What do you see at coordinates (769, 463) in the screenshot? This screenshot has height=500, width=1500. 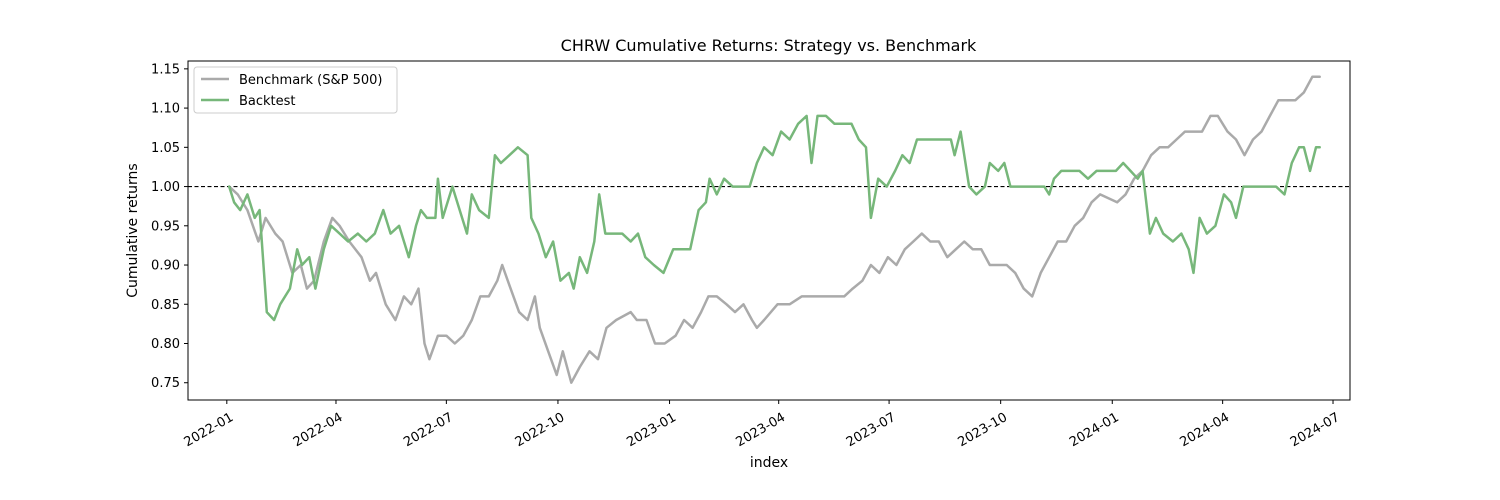 I see `x-axis-label: index` at bounding box center [769, 463].